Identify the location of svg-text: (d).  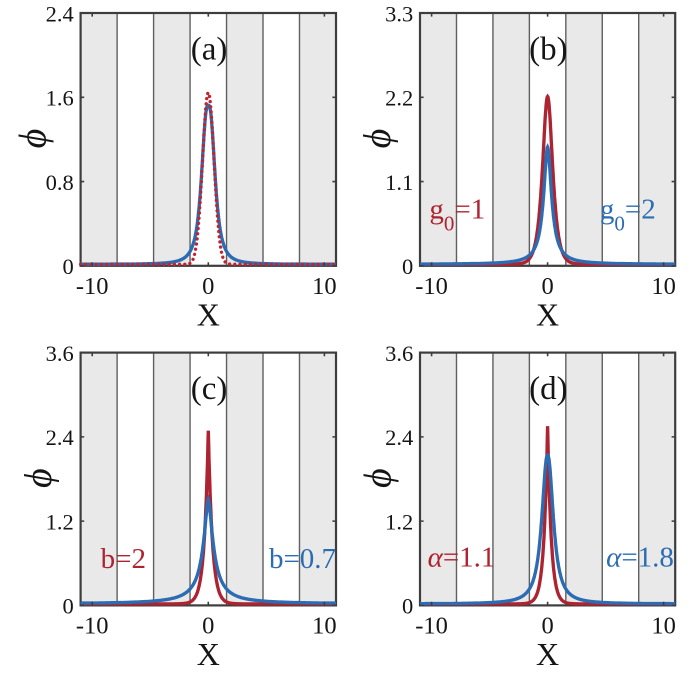
(548, 389).